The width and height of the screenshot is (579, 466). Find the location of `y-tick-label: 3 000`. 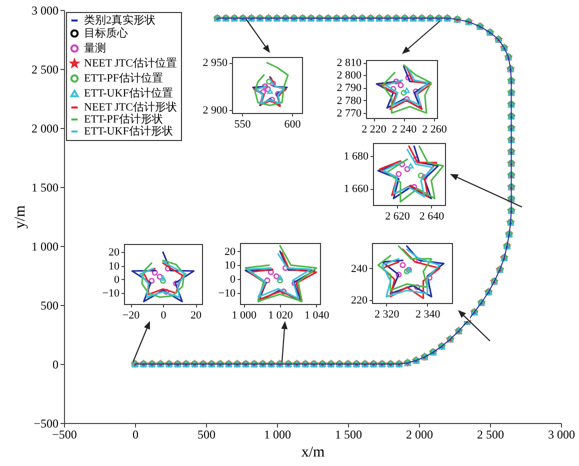

y-tick-label: 3 000 is located at coordinates (45, 11).